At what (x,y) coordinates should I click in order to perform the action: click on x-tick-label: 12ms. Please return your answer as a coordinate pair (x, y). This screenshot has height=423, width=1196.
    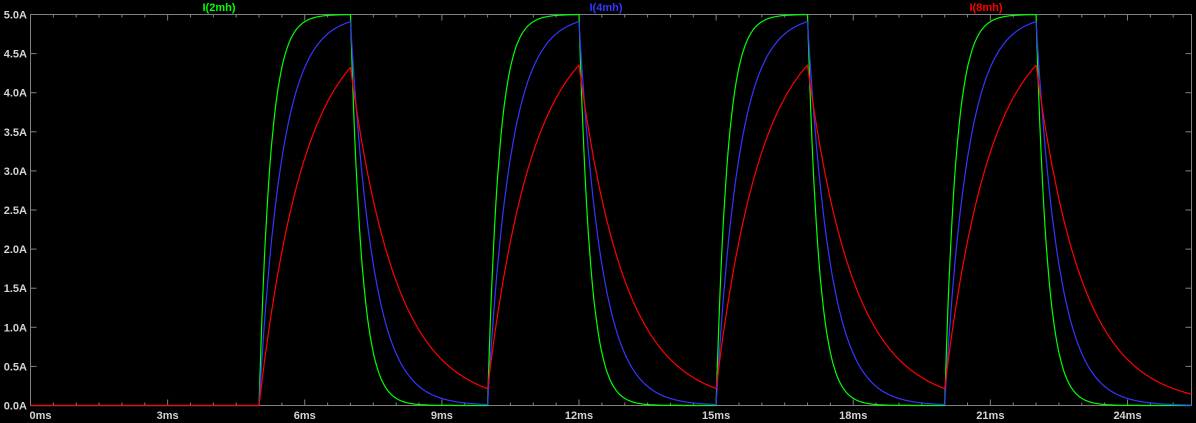
    Looking at the image, I should click on (579, 416).